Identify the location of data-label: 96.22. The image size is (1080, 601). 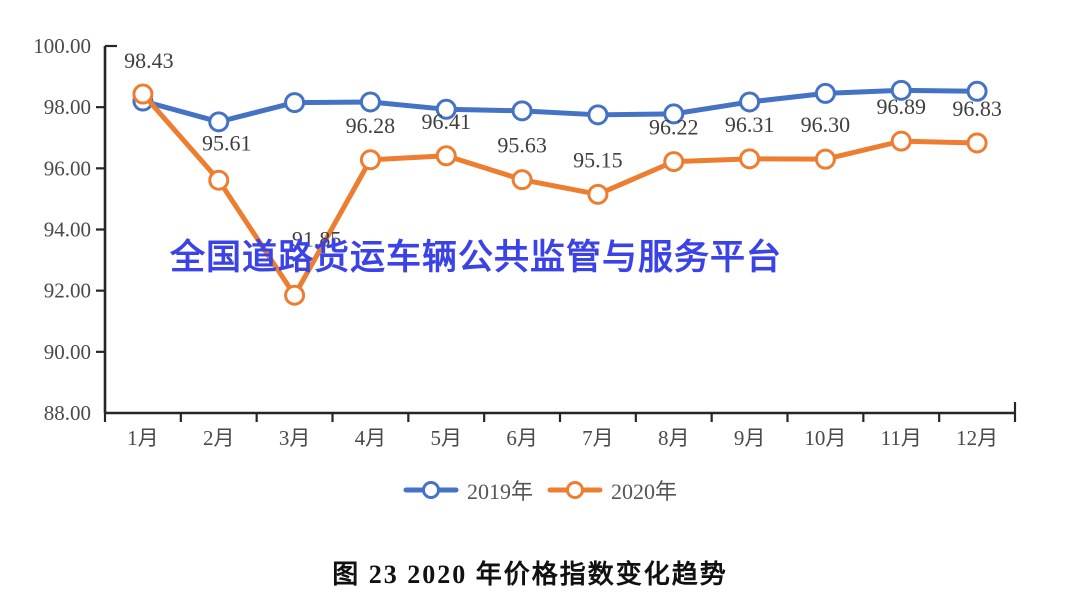
(674, 127).